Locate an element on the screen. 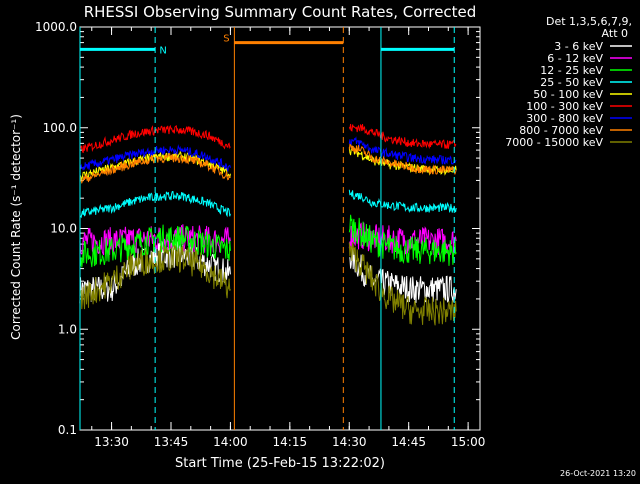  x-tick-label: 14:30 is located at coordinates (349, 442).